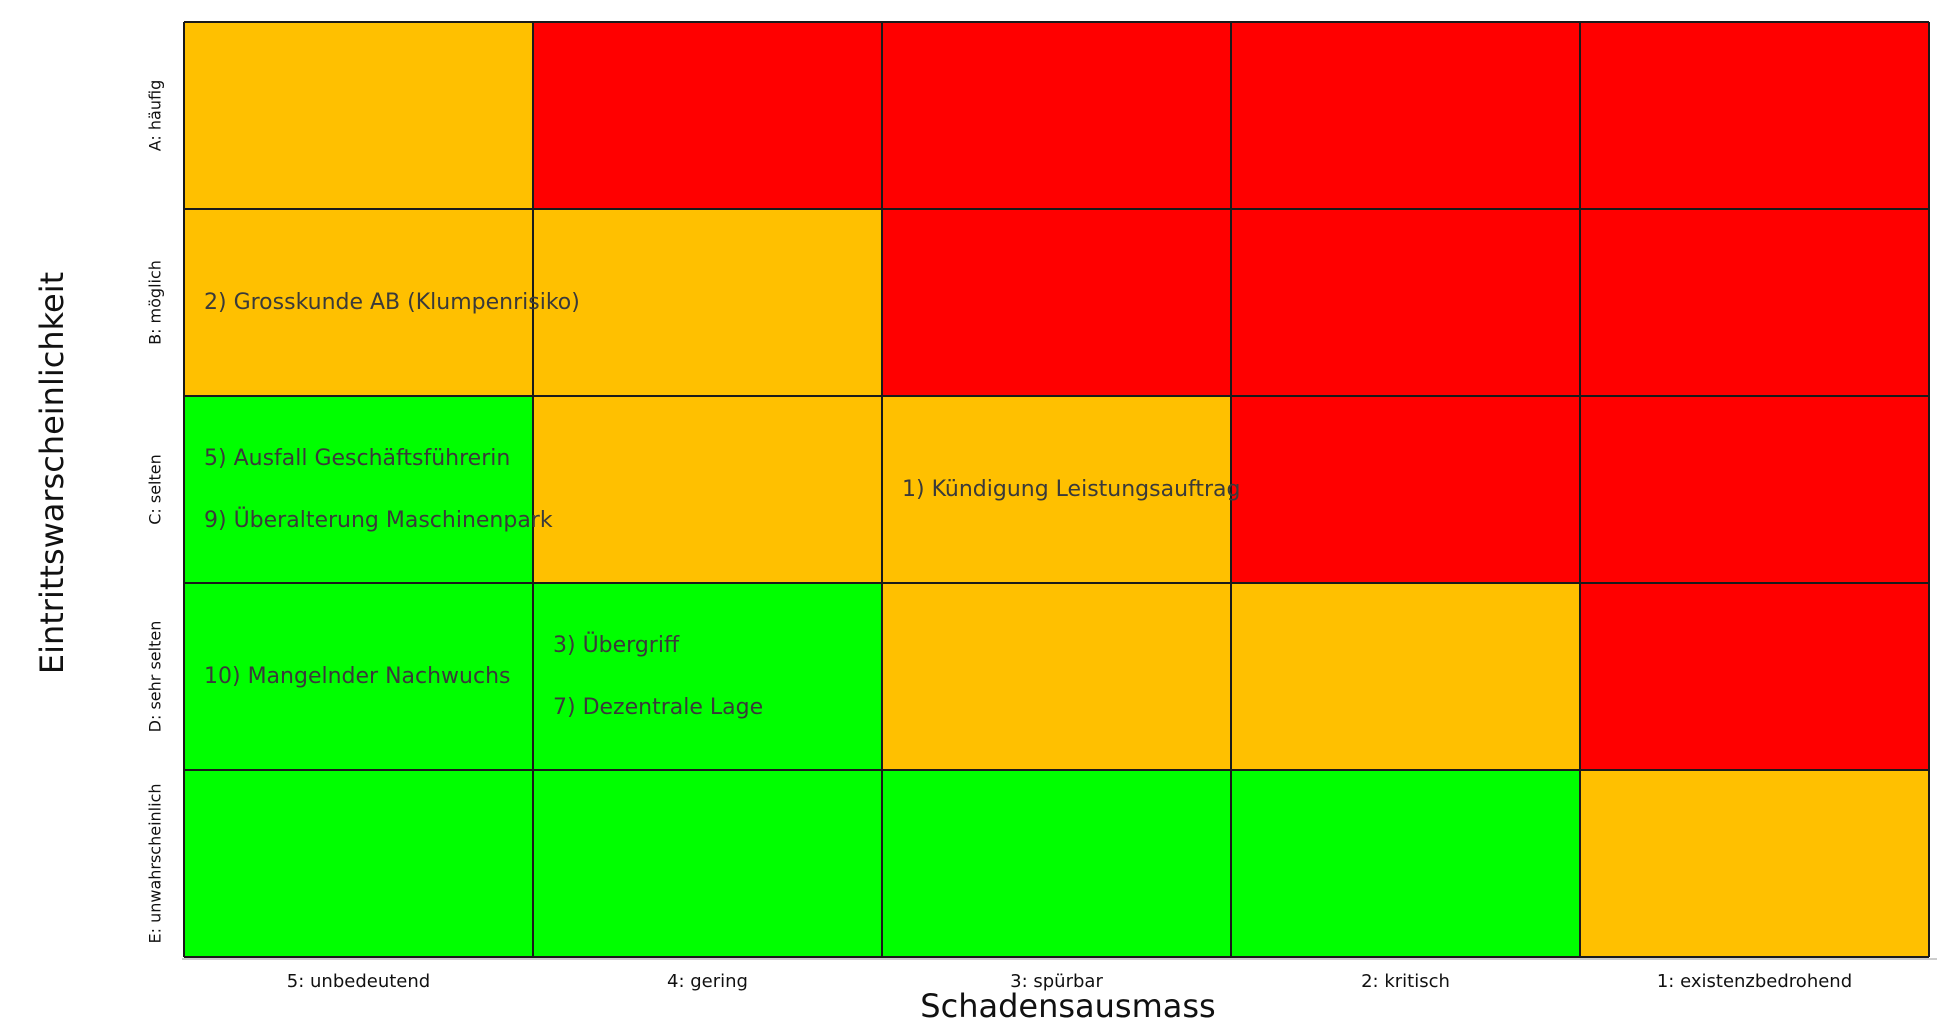  What do you see at coordinates (1067, 1006) in the screenshot?
I see `x-axis-title: Schadensausmass` at bounding box center [1067, 1006].